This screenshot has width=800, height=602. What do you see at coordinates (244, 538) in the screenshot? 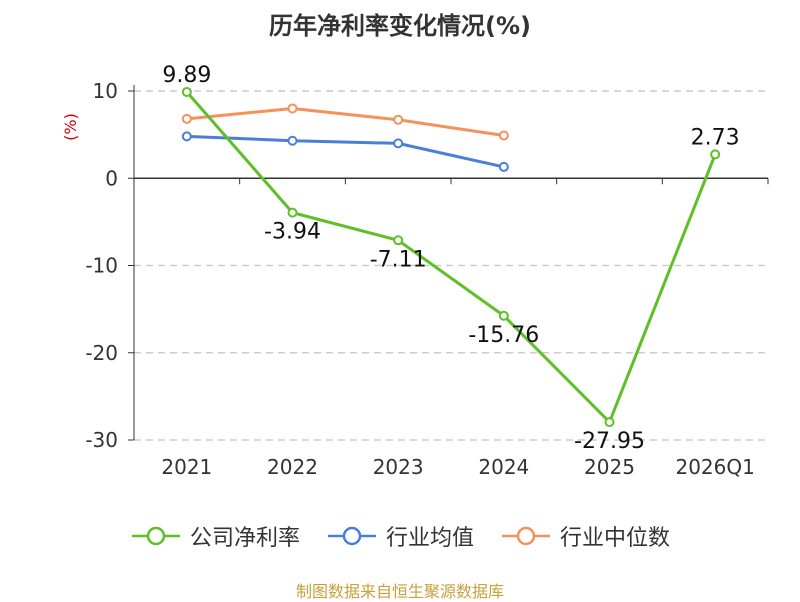
I see `legend-label: 公司净利率` at bounding box center [244, 538].